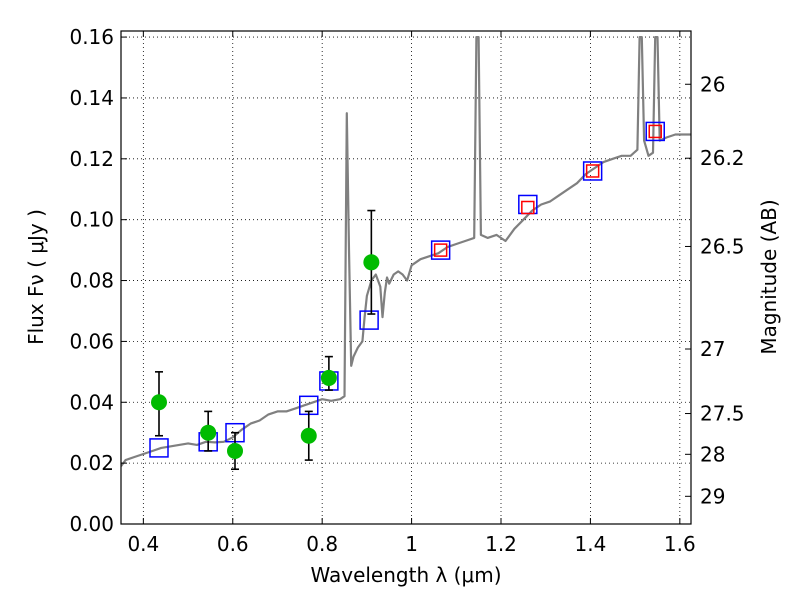 Image resolution: width=800 pixels, height=600 pixels. I want to click on x-tick-label: 0.4, so click(143, 544).